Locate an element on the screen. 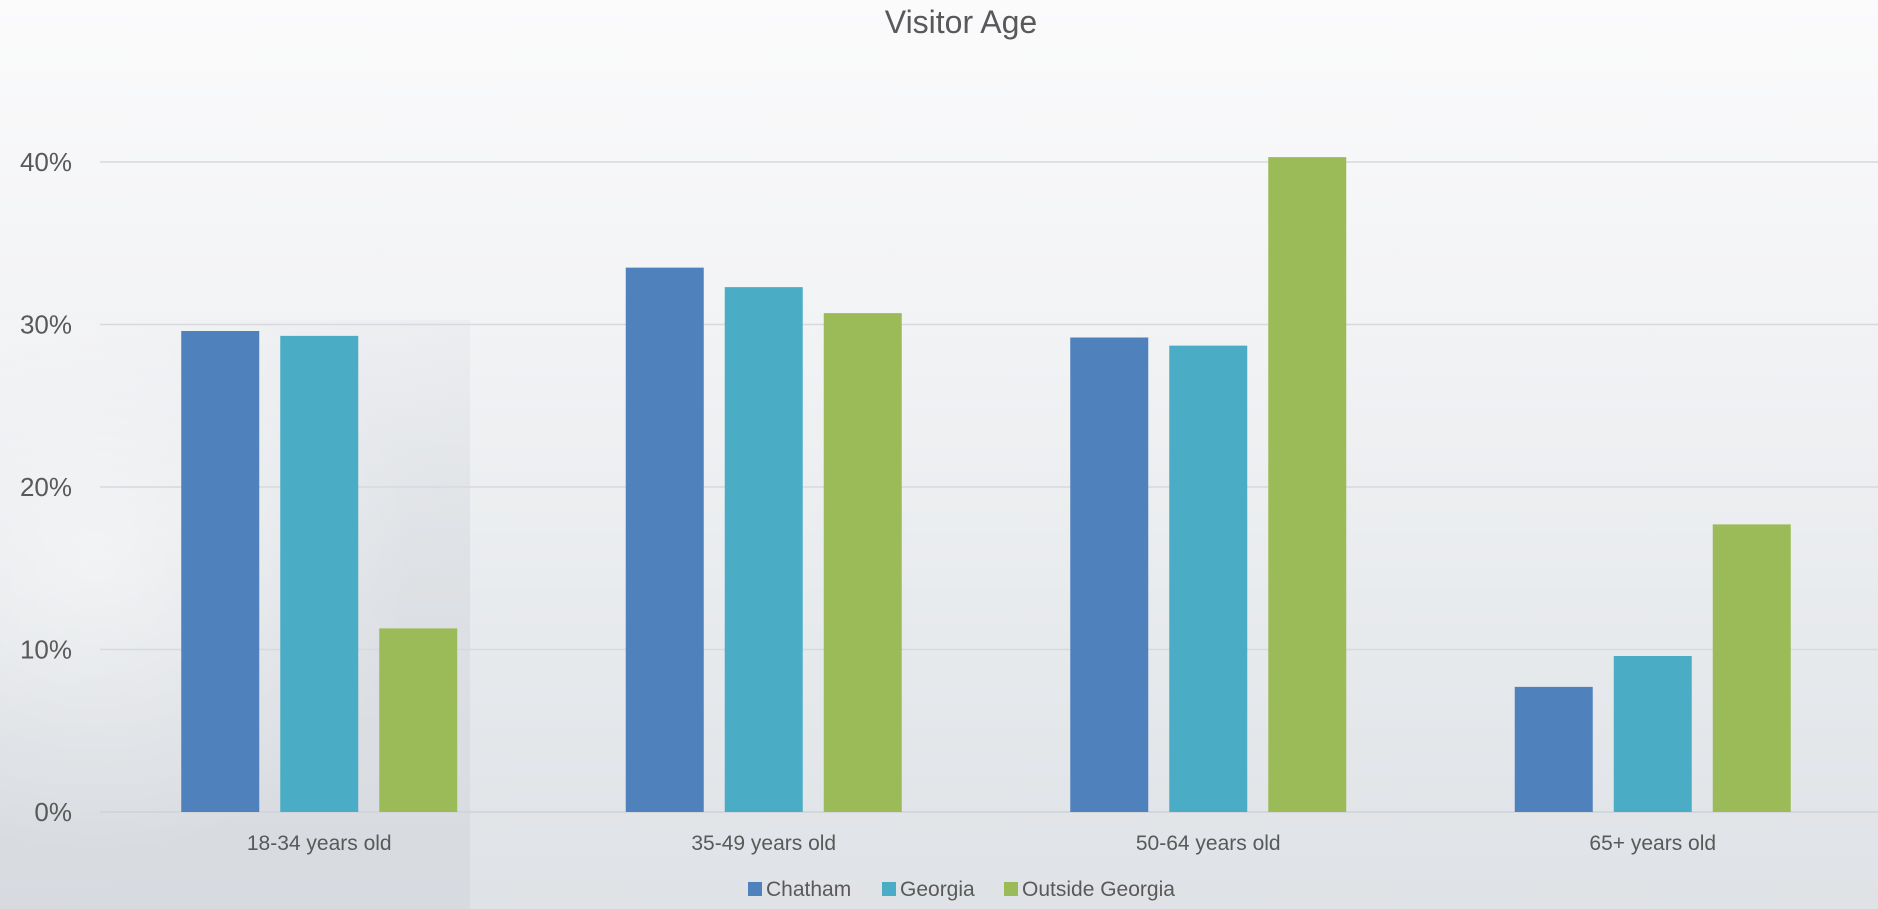 The width and height of the screenshot is (1878, 909). legend-label: Chatham is located at coordinates (808, 889).